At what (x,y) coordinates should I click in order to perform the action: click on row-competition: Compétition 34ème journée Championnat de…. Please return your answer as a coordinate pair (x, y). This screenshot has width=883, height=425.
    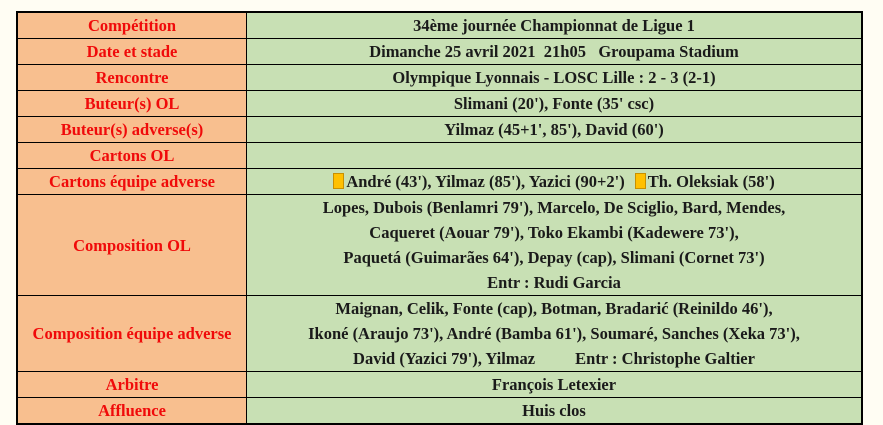
    Looking at the image, I should click on (439, 25).